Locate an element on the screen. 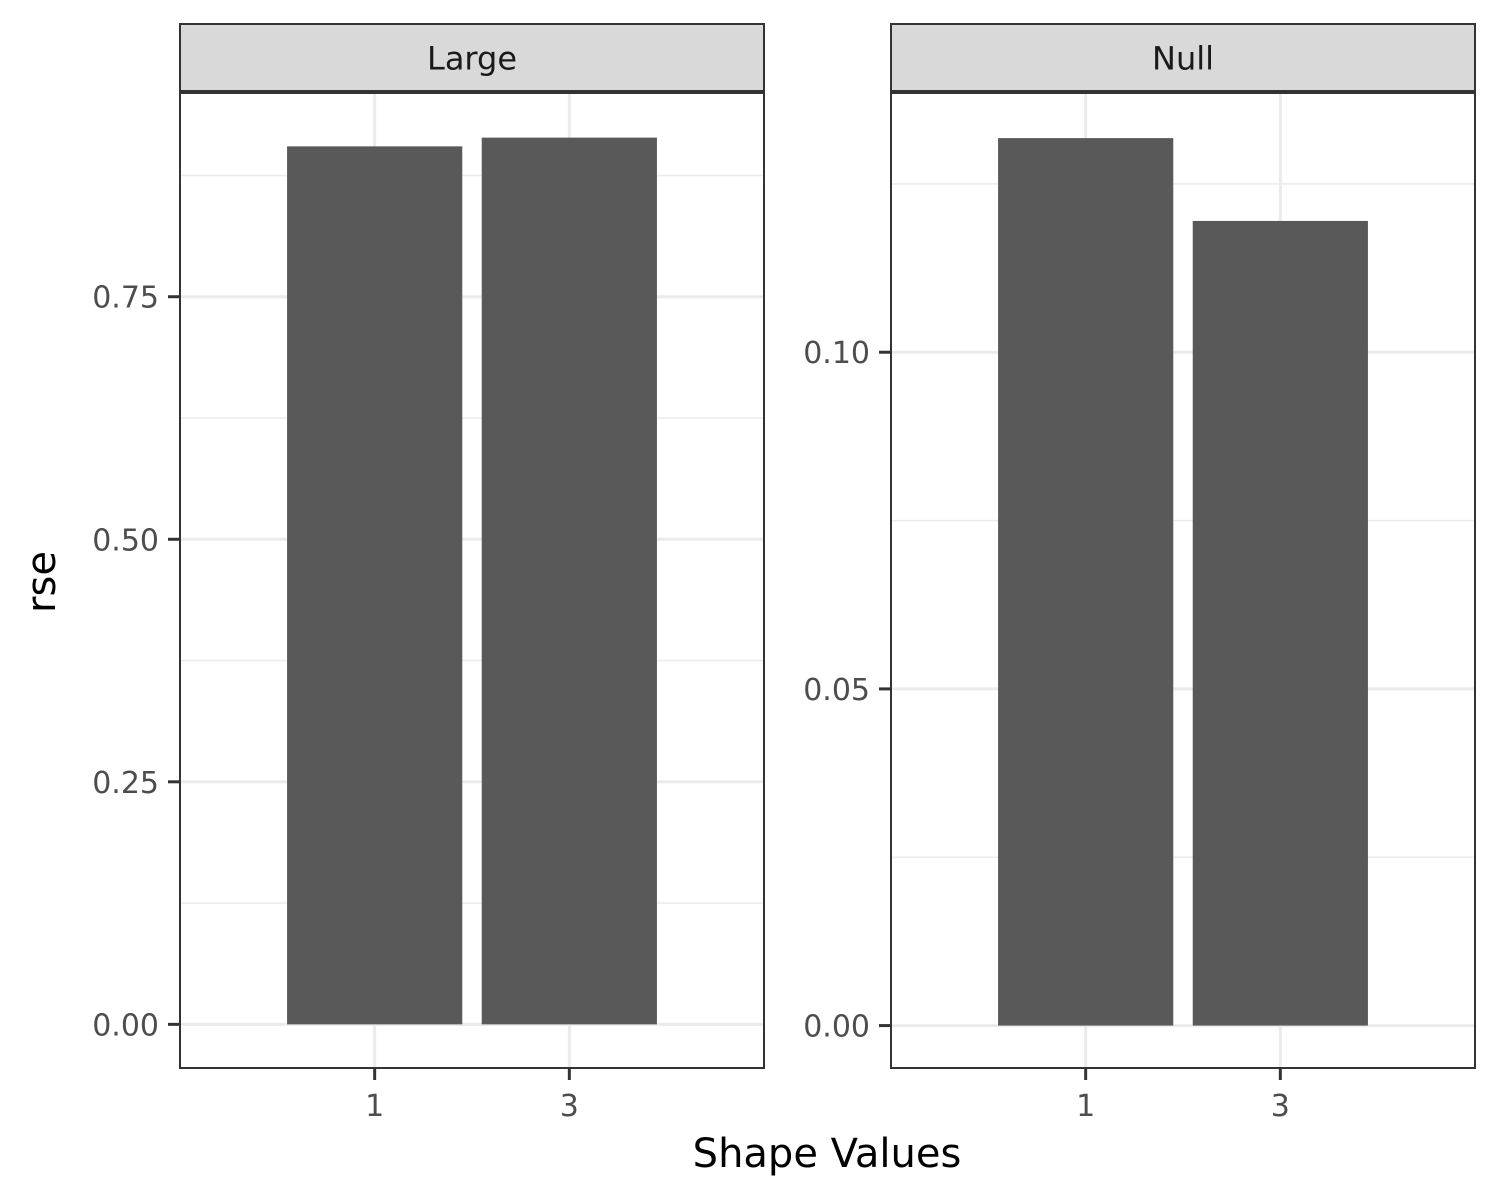 Image resolution: width=1500 pixels, height=1204 pixels. y-tick-label: 0.50 is located at coordinates (125, 540).